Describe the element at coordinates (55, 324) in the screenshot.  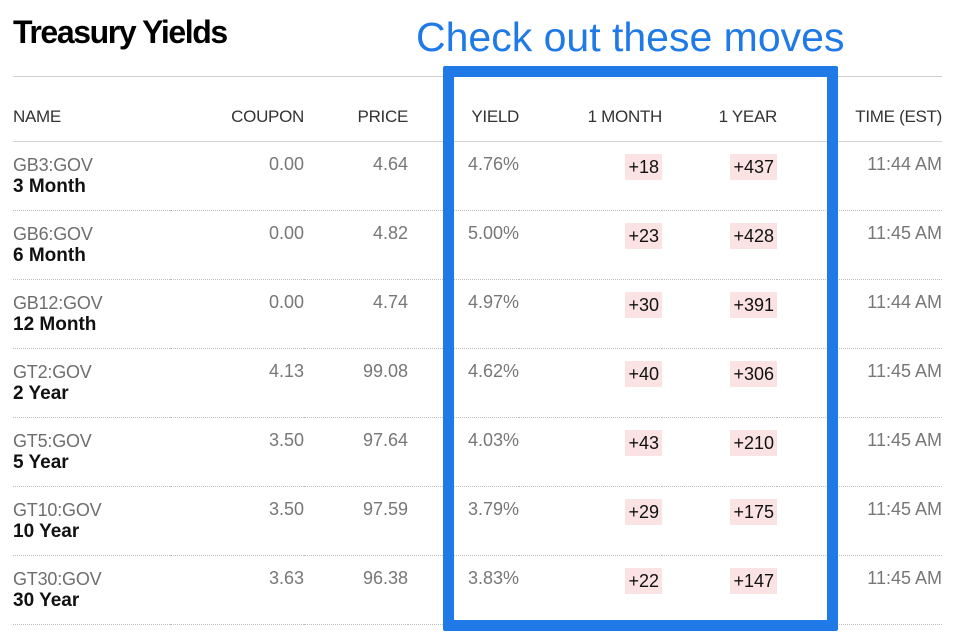
I see `security-name: 12 Month` at that location.